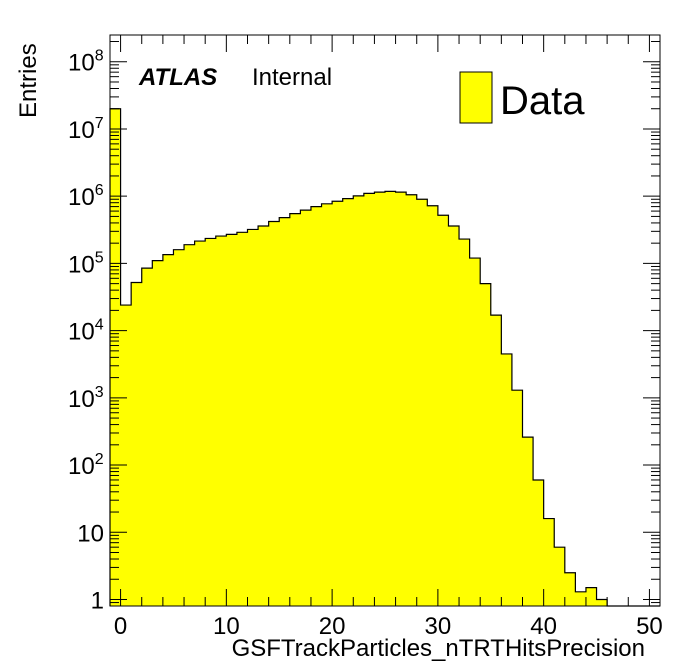  Describe the element at coordinates (120, 626) in the screenshot. I see `x-tick-label: 0` at that location.